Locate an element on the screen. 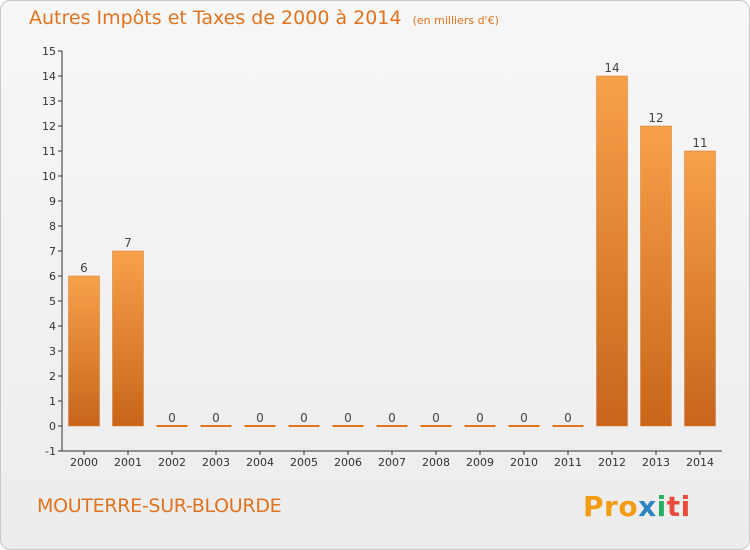  x-tick-label: 2000 is located at coordinates (84, 462).